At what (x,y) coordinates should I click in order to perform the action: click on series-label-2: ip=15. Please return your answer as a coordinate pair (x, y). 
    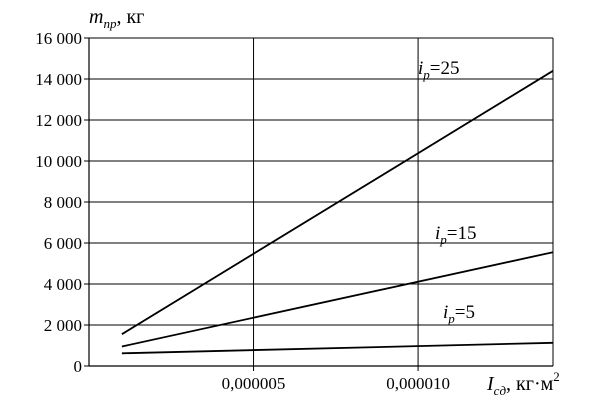
    Looking at the image, I should click on (456, 235).